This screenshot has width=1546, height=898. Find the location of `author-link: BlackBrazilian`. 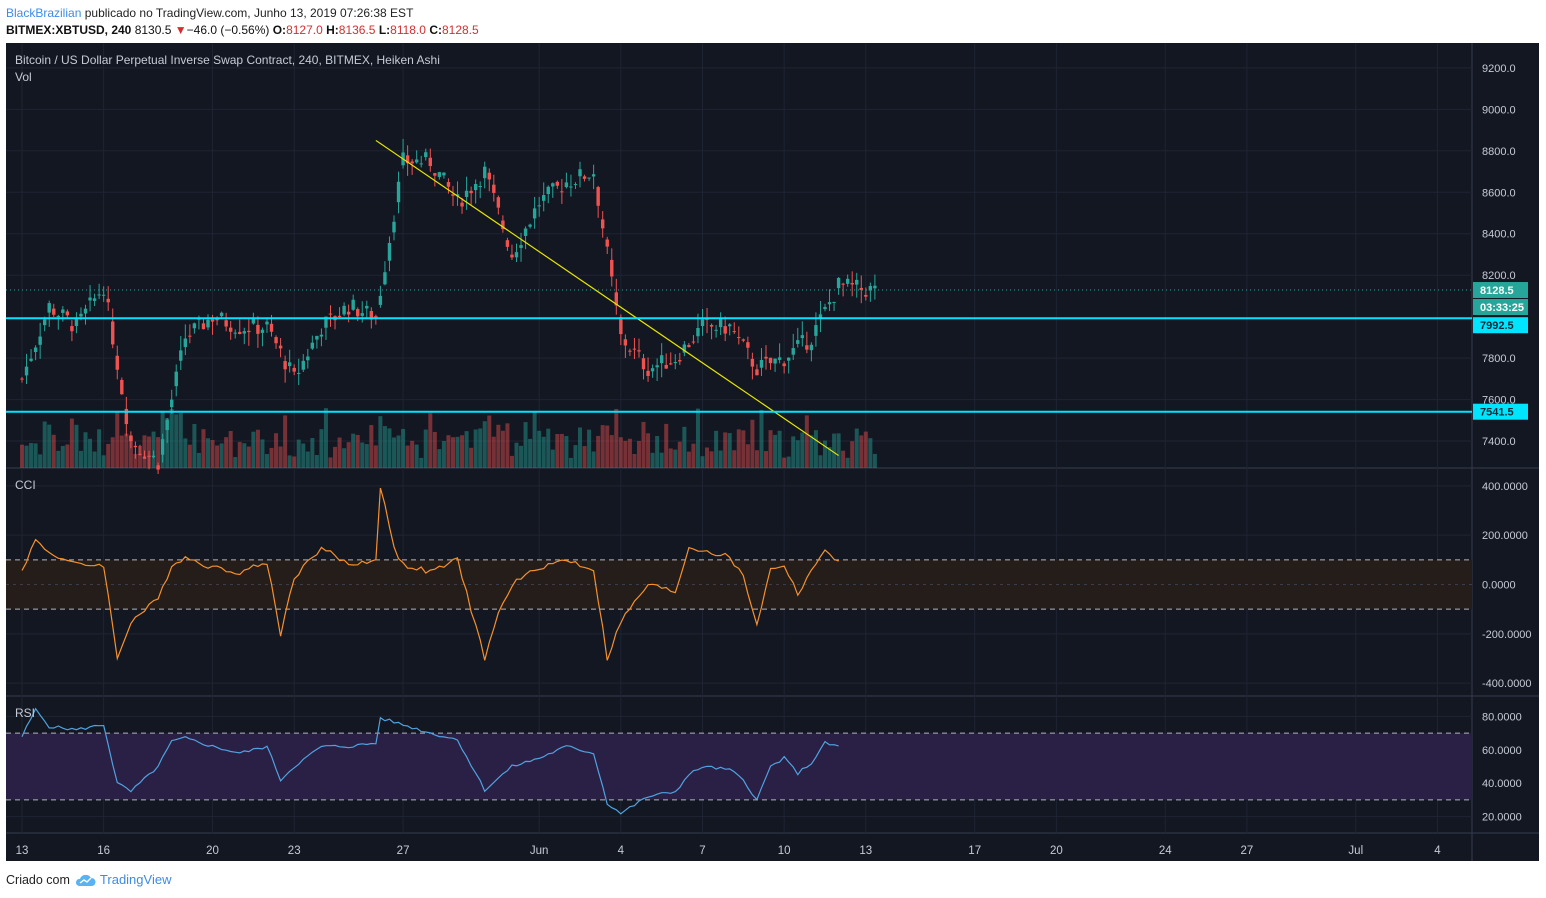

author-link: BlackBrazilian is located at coordinates (44, 13).